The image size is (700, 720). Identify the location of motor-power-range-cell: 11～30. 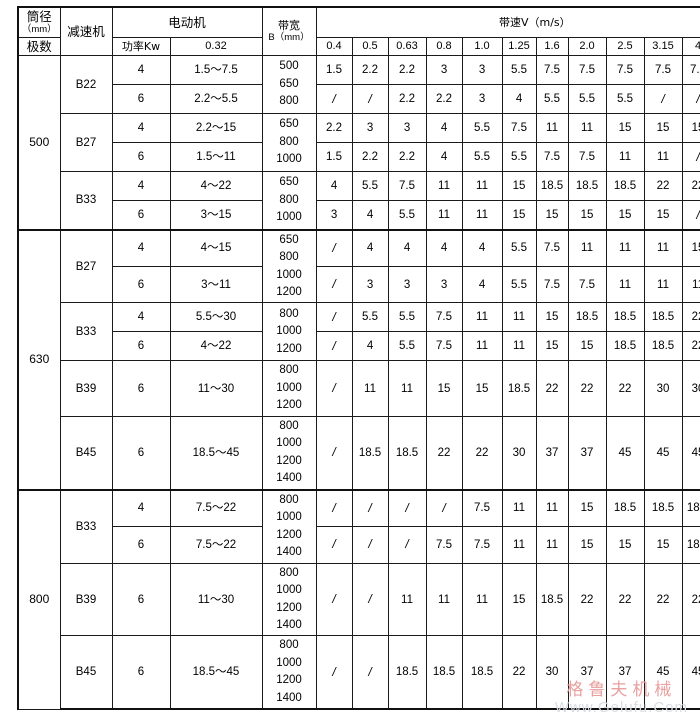
(216, 388).